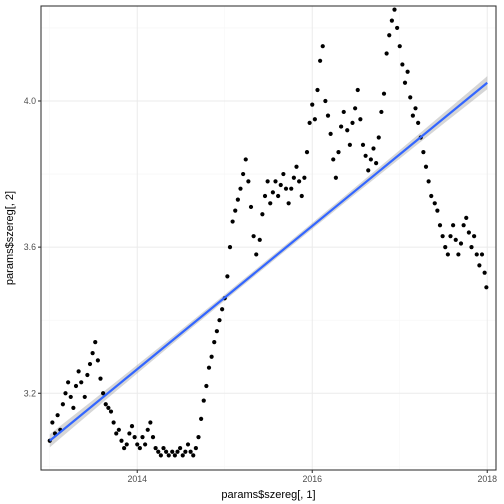 This screenshot has height=504, width=504. Describe the element at coordinates (10, 238) in the screenshot. I see `y-axis-title: params$szereg[, 2]` at that location.